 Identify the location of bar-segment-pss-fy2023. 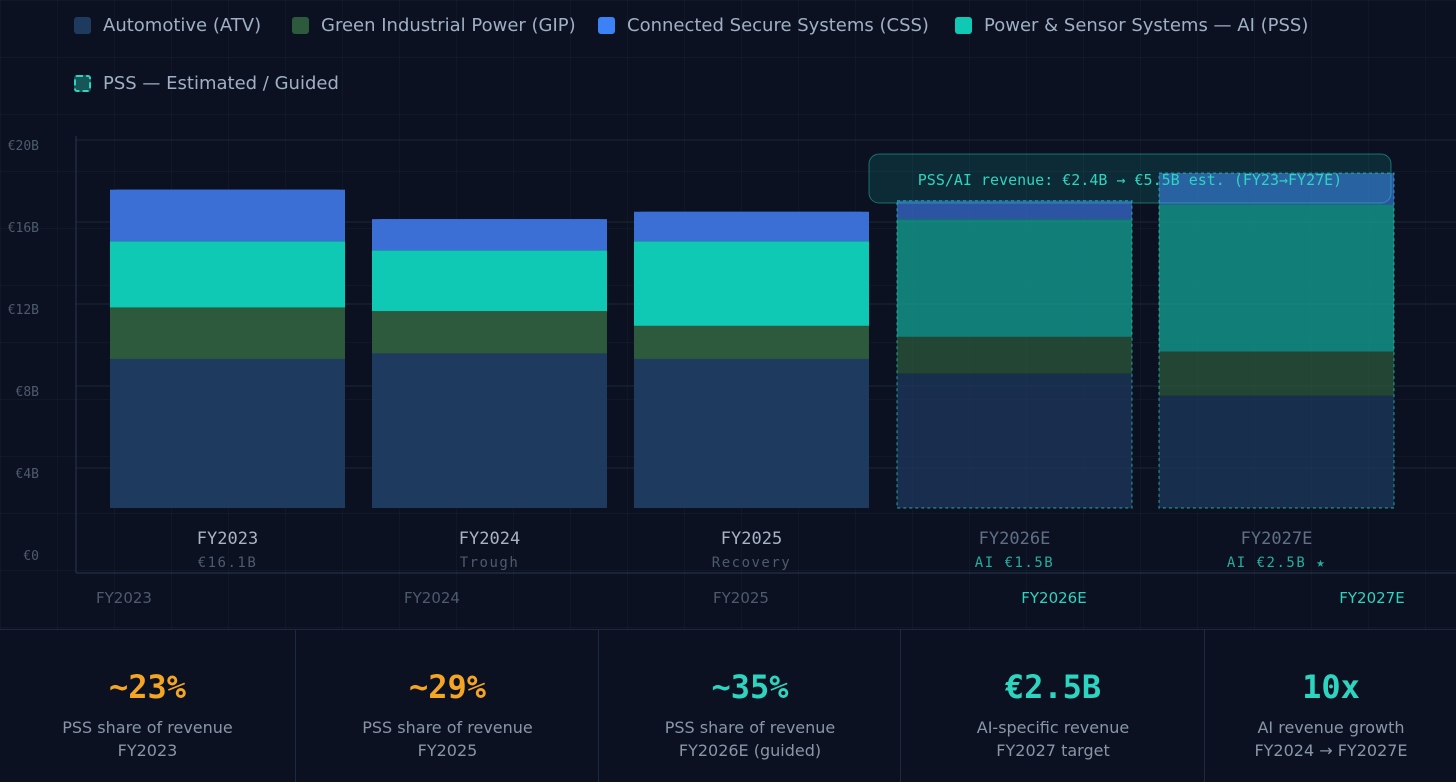
(227, 274).